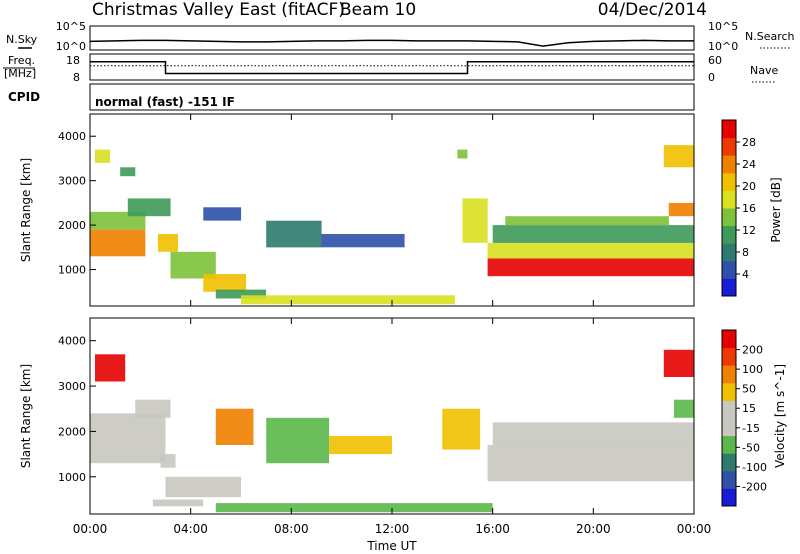  I want to click on power-ytick-label-1: 3000, so click(72, 181).